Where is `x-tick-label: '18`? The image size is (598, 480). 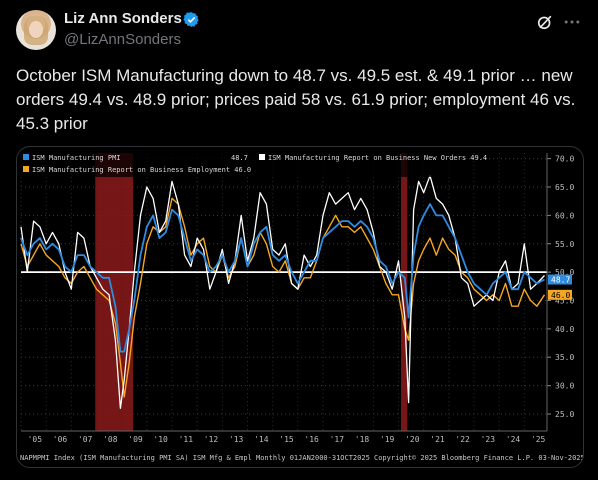 x-tick-label: '18 is located at coordinates (362, 439).